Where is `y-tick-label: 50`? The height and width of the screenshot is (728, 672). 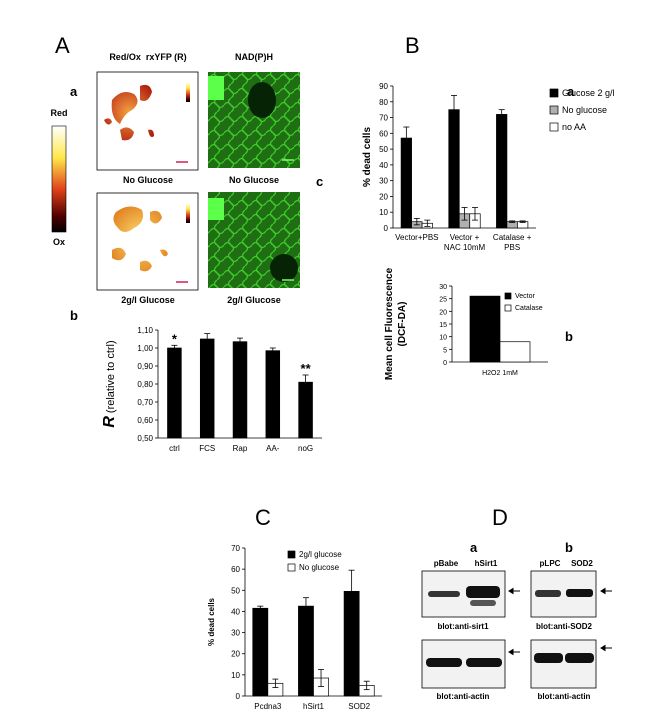 y-tick-label: 50 is located at coordinates (235, 590).